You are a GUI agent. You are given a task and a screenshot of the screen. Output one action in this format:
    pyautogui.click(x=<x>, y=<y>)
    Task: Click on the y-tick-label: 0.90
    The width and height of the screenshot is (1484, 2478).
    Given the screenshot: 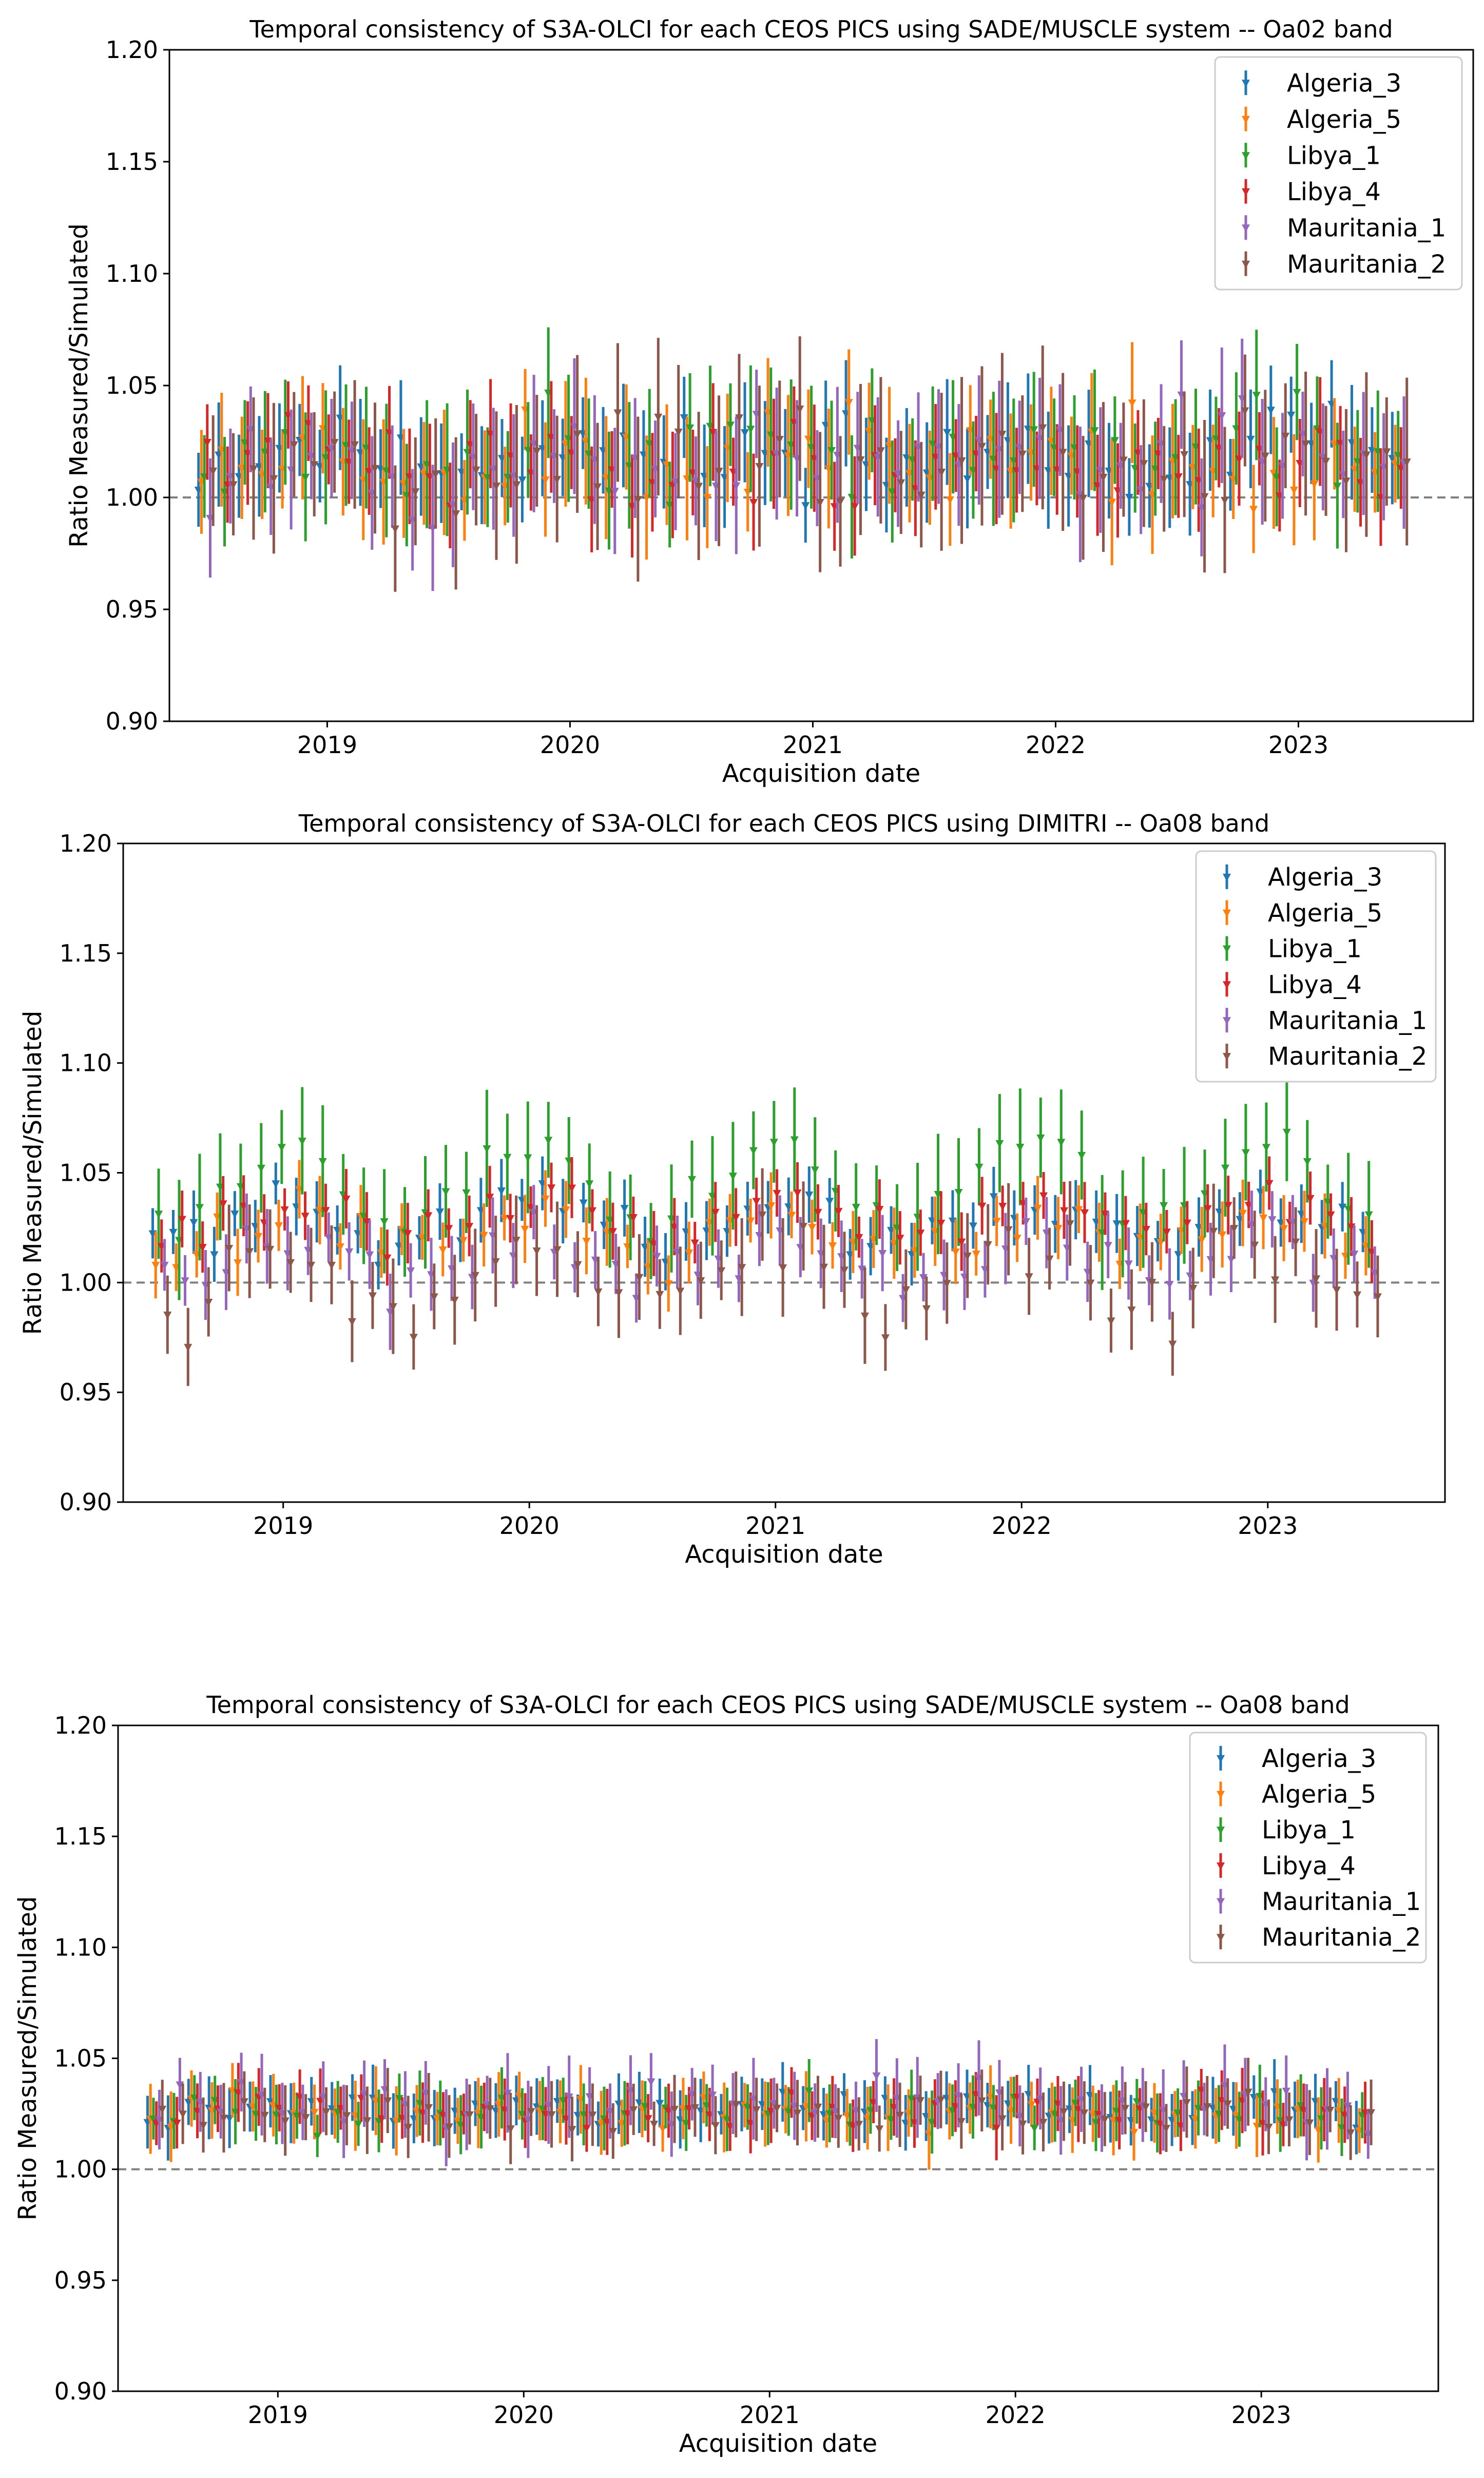 What is the action you would take?
    pyautogui.click(x=132, y=721)
    